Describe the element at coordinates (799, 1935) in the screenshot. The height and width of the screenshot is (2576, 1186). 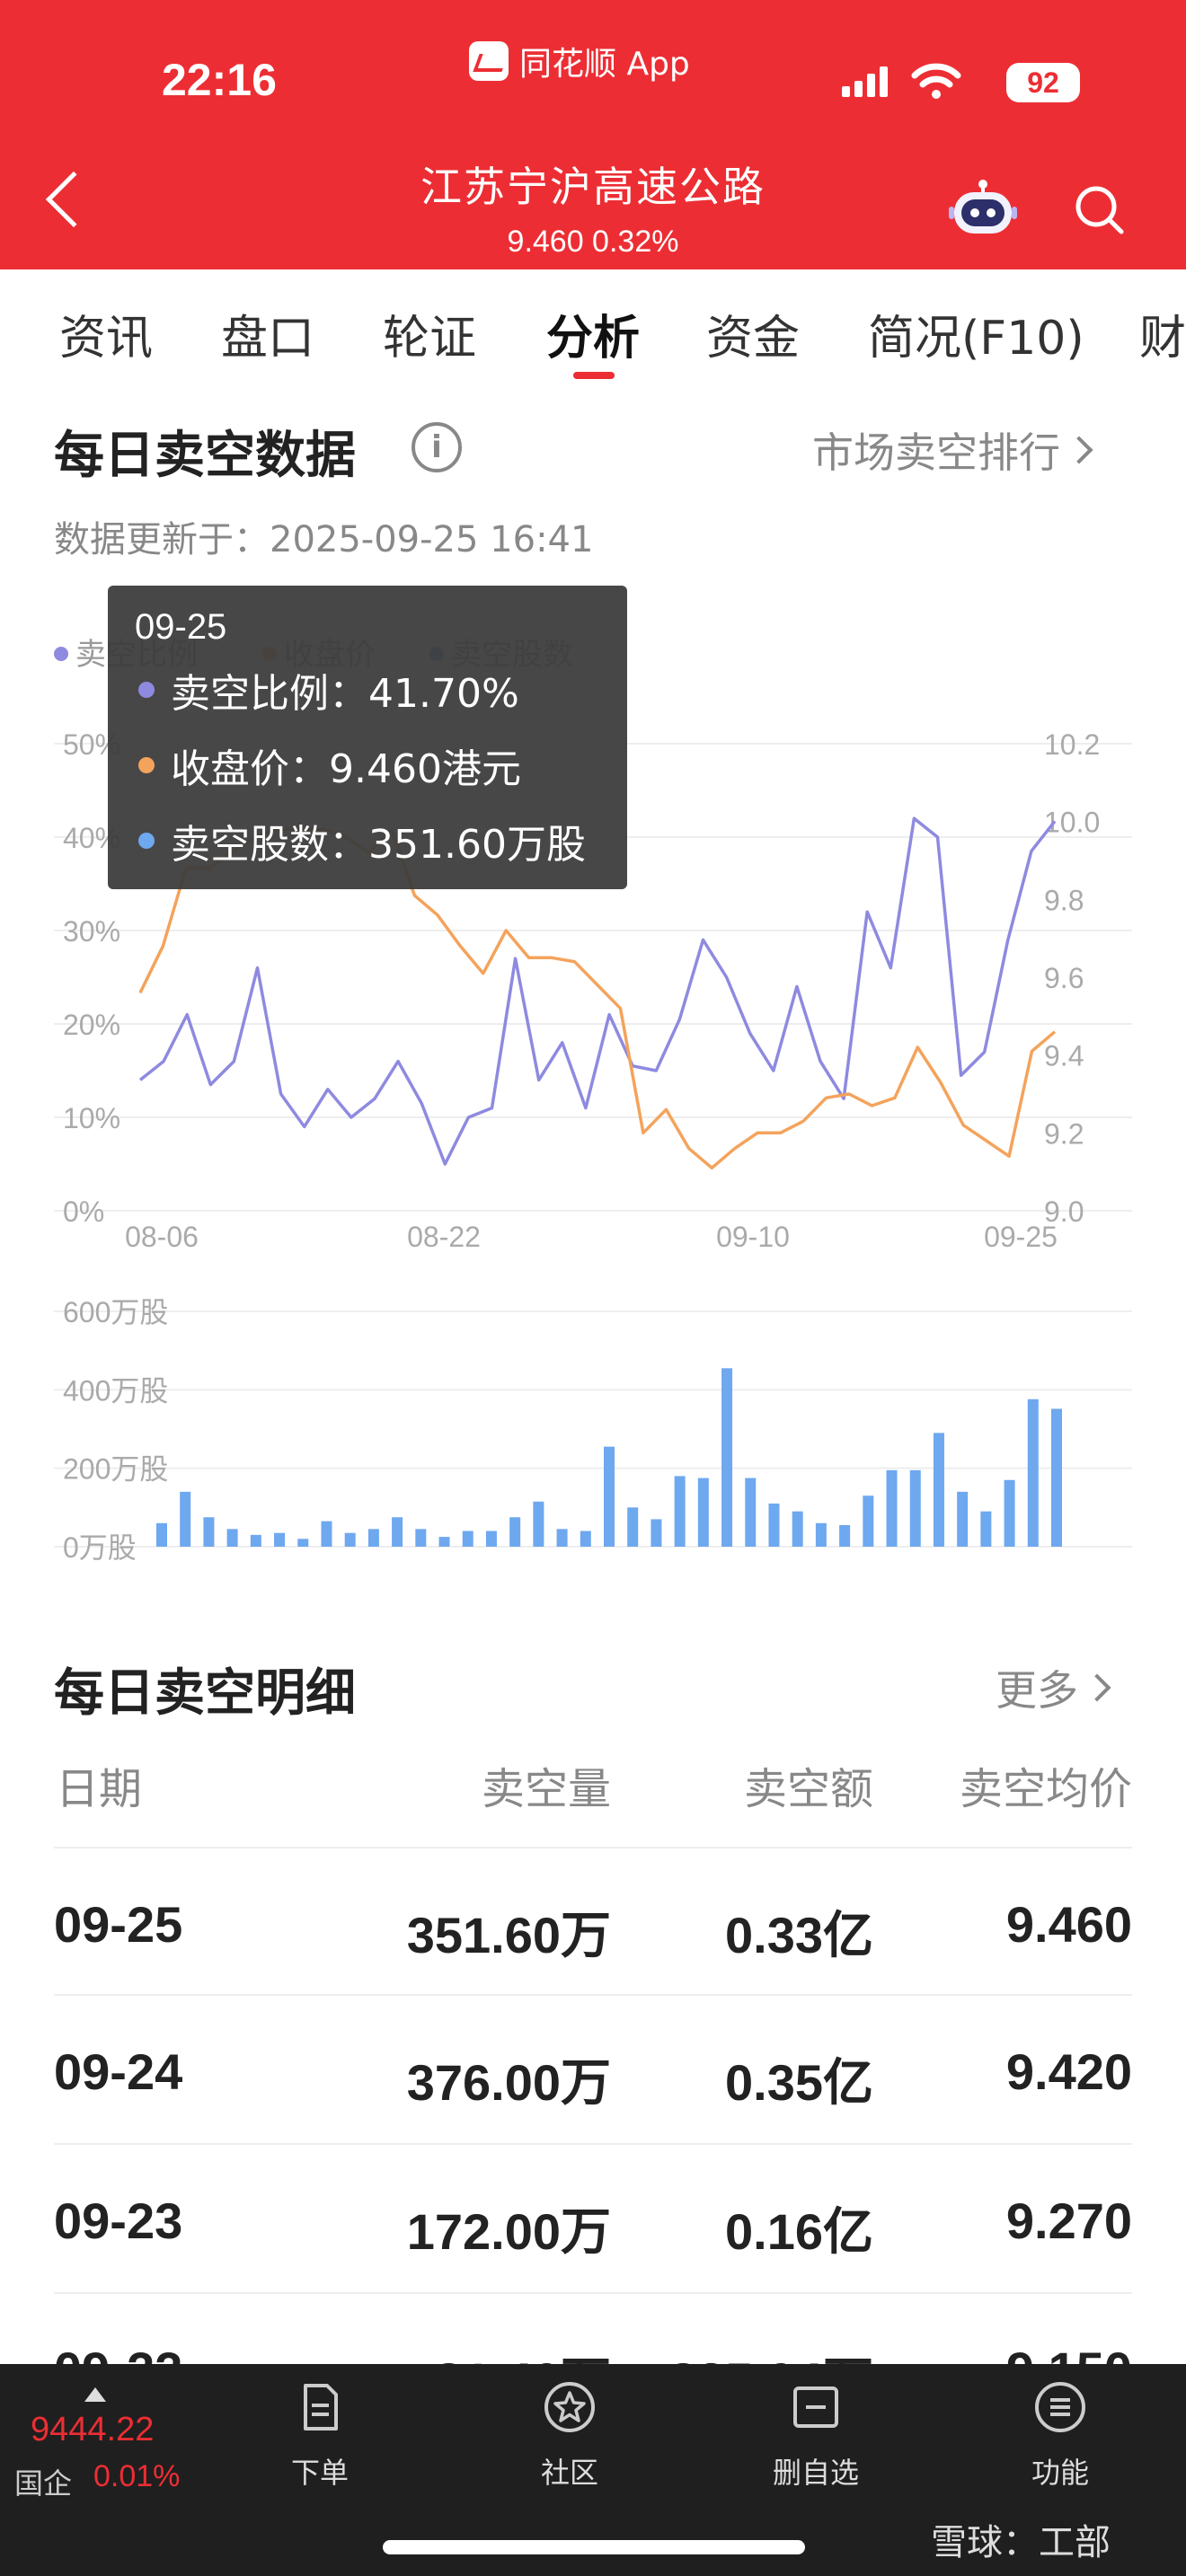
I see `cell-short-amount: 0.33亿` at that location.